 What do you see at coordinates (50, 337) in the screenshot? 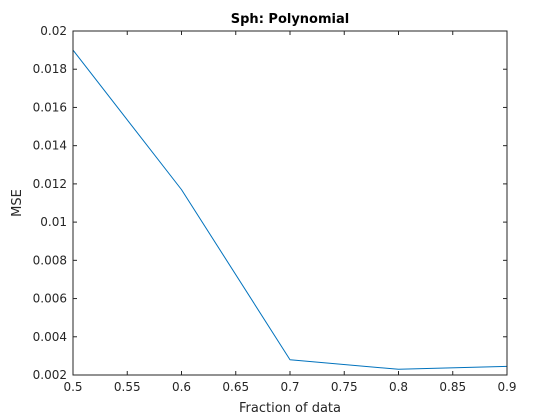
I see `y-tick-label: 0.004` at bounding box center [50, 337].